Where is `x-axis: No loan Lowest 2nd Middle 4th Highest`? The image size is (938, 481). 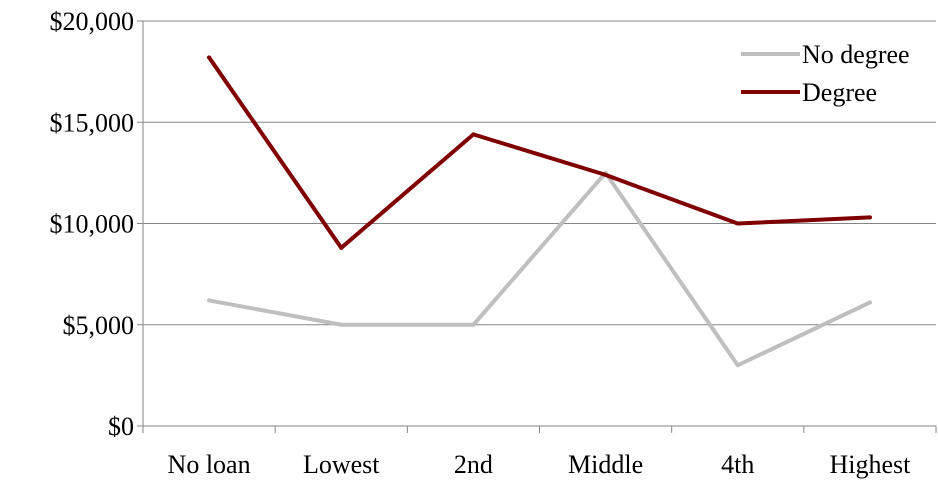
x-axis: No loan Lowest 2nd Middle 4th Highest is located at coordinates (539, 452).